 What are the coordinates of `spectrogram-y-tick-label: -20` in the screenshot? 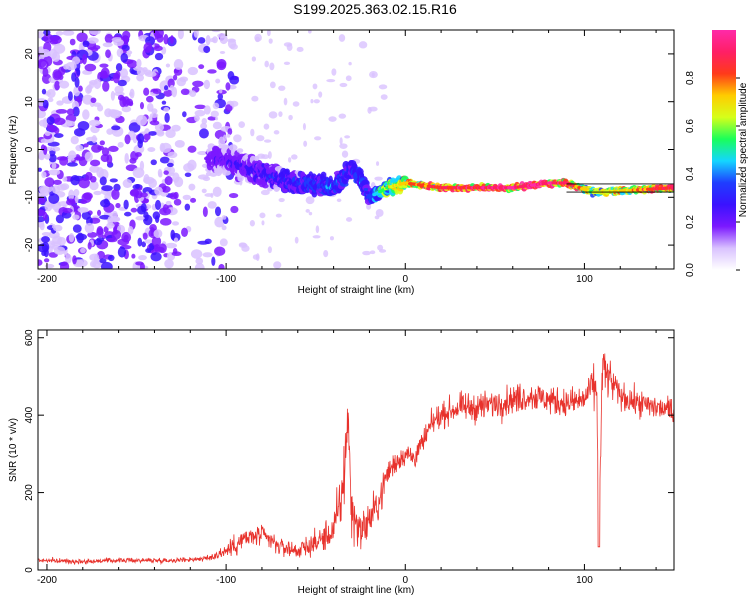 It's located at (29, 244).